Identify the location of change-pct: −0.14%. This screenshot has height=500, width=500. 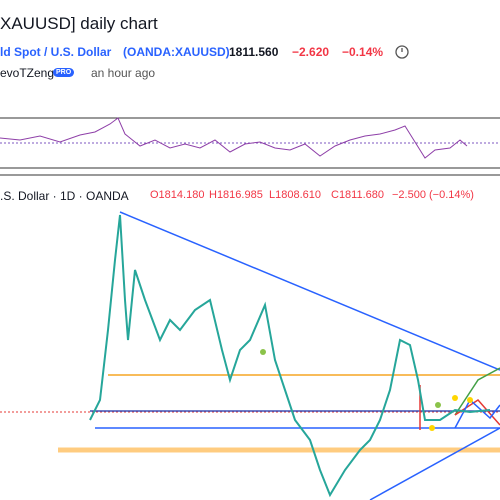
(363, 52).